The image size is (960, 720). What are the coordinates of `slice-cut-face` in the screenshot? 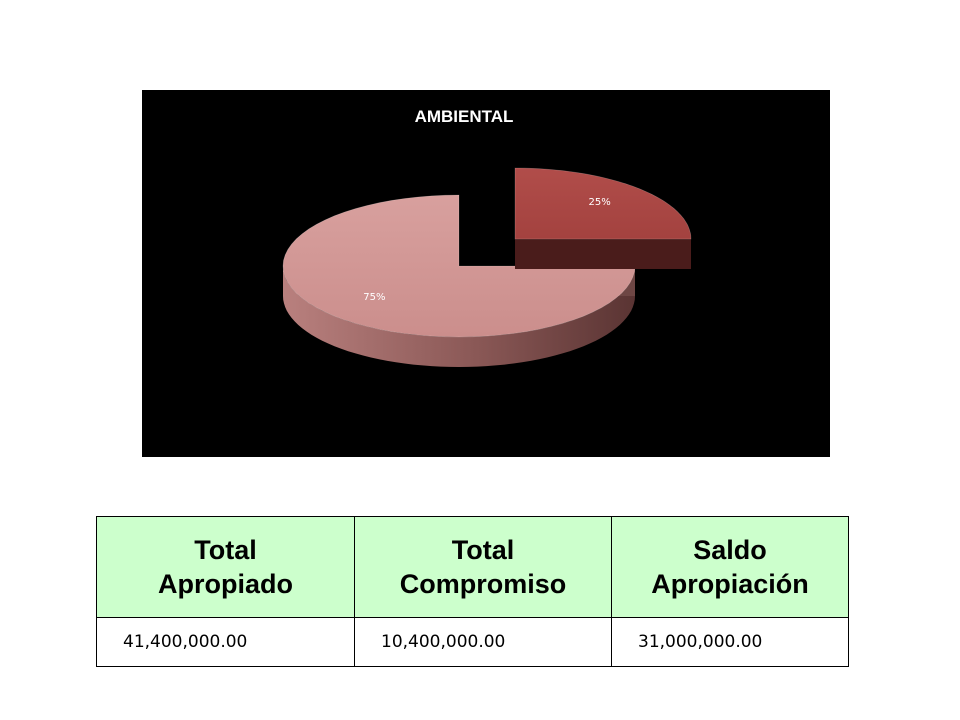 It's located at (603, 254).